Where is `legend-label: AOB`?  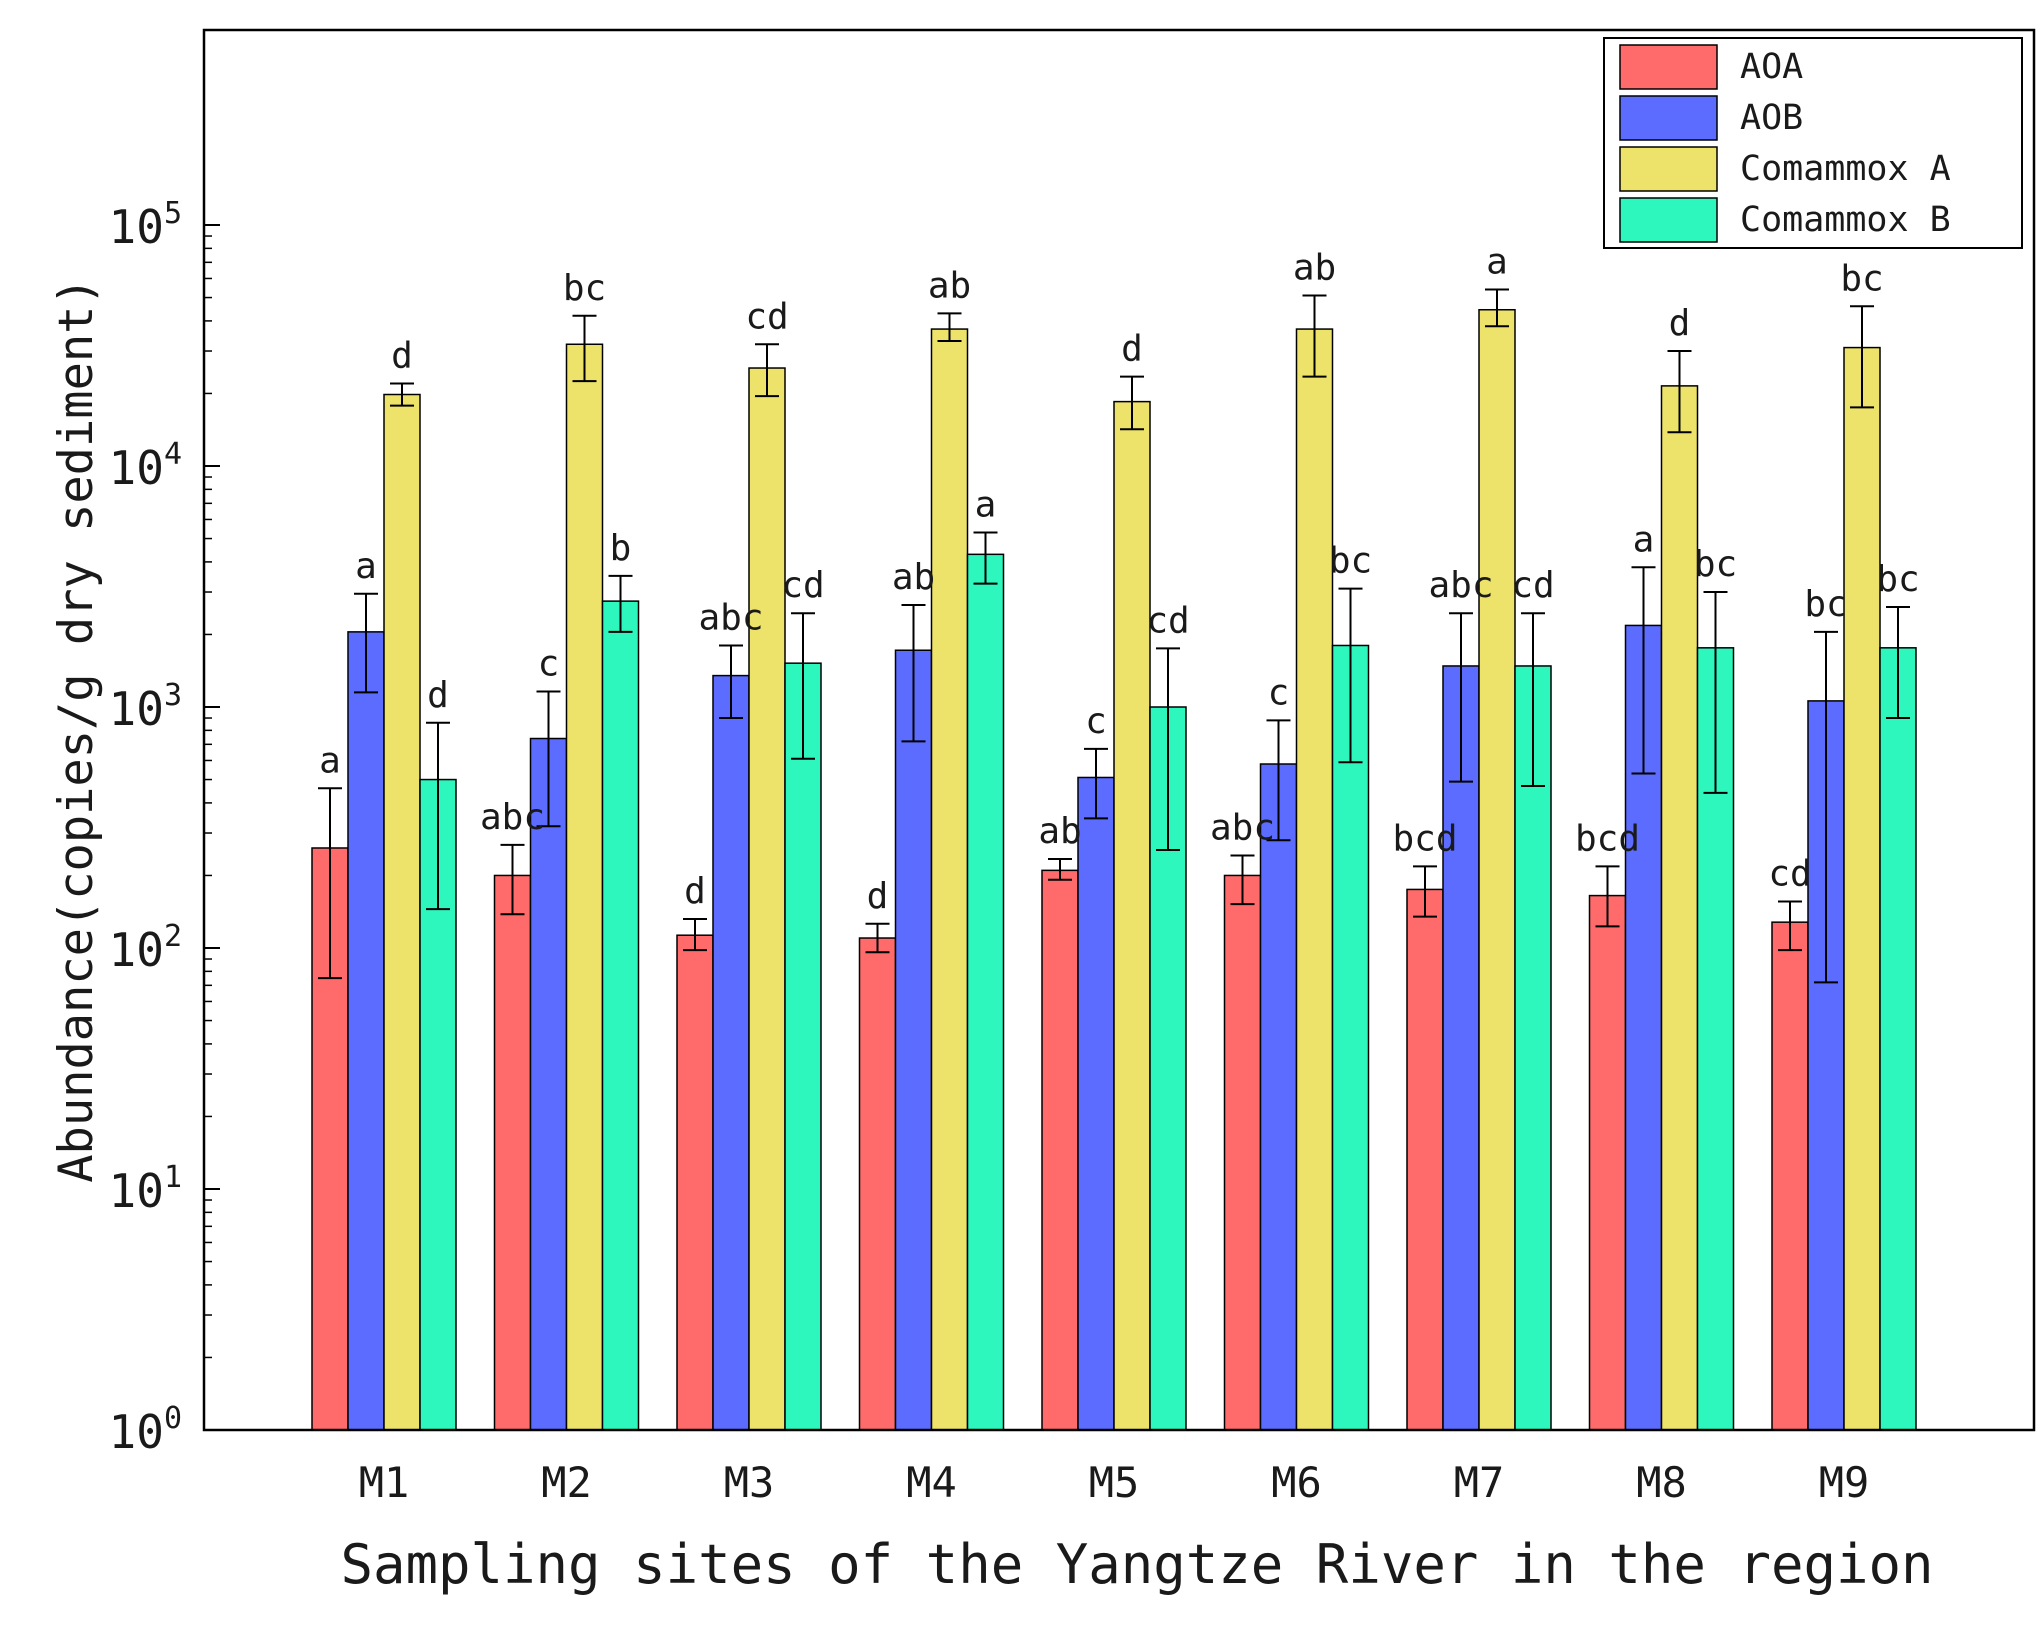 legend-label: AOB is located at coordinates (1771, 118).